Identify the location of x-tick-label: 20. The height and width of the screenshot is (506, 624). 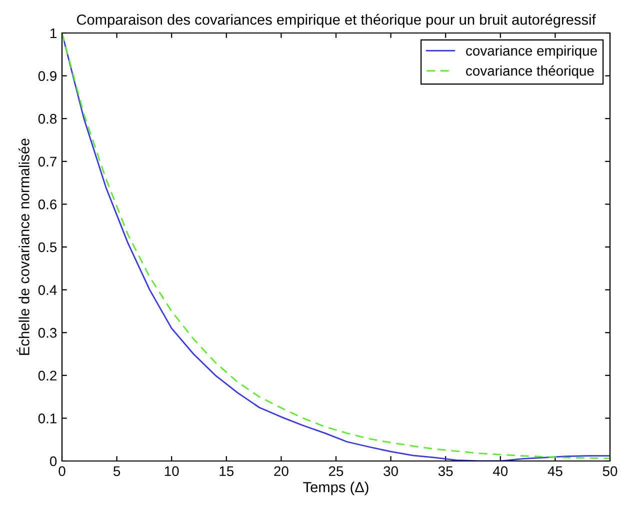
(281, 471).